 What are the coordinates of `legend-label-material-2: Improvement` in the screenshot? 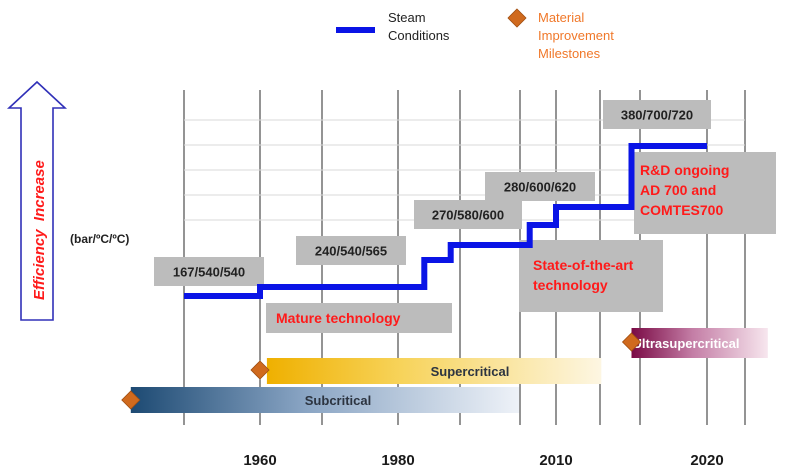 It's located at (576, 35).